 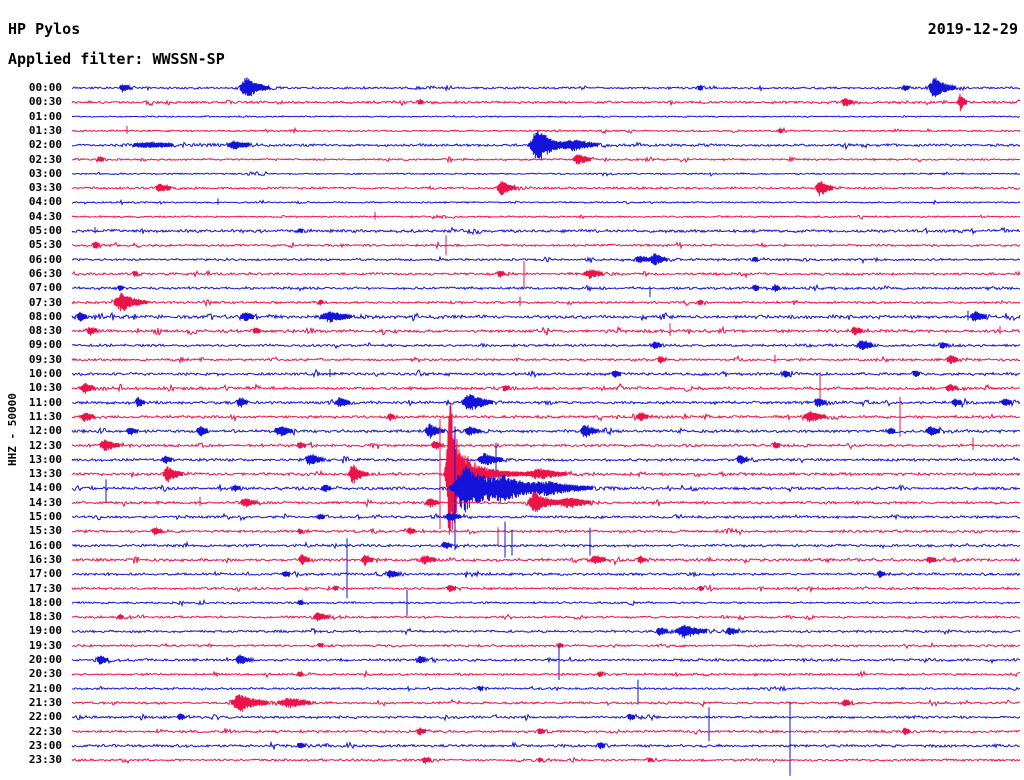 What do you see at coordinates (45, 273) in the screenshot?
I see `time-label: 06:30` at bounding box center [45, 273].